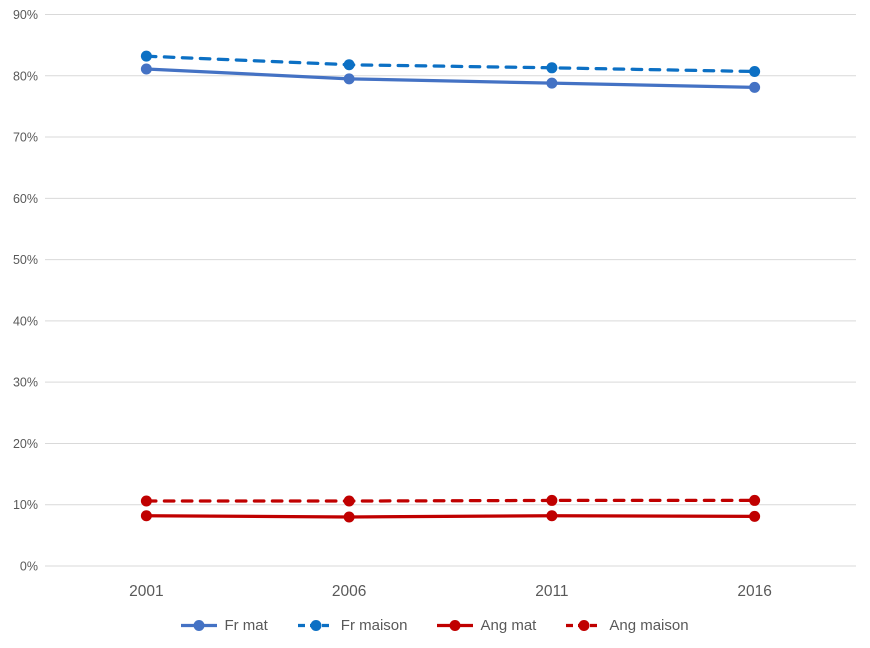 Image resolution: width=870 pixels, height=648 pixels. What do you see at coordinates (146, 69) in the screenshot?
I see `data-point-fr-mat-2001` at bounding box center [146, 69].